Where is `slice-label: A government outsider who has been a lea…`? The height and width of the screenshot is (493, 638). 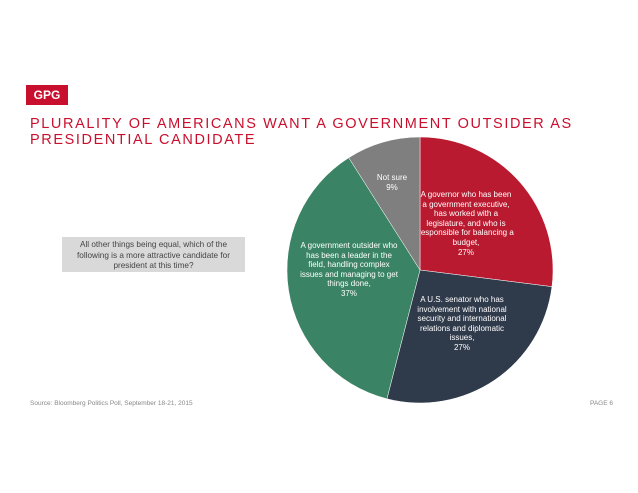
slice-label: A government outsider who has been a lea… is located at coordinates (349, 270).